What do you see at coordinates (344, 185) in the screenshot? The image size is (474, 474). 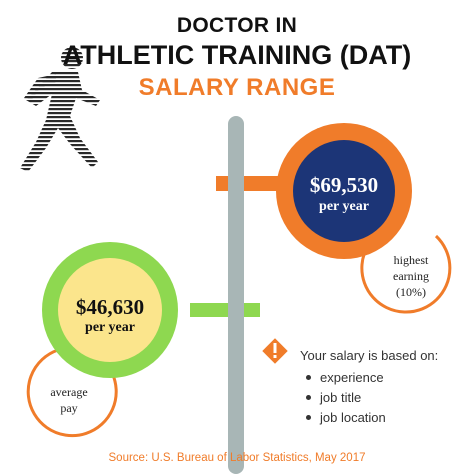 I see `highest-salary-amount: $69,530` at bounding box center [344, 185].